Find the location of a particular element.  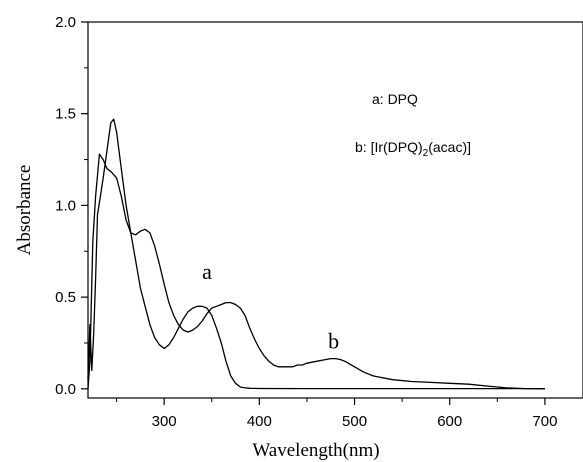

curve-label-b: b is located at coordinates (333, 340).